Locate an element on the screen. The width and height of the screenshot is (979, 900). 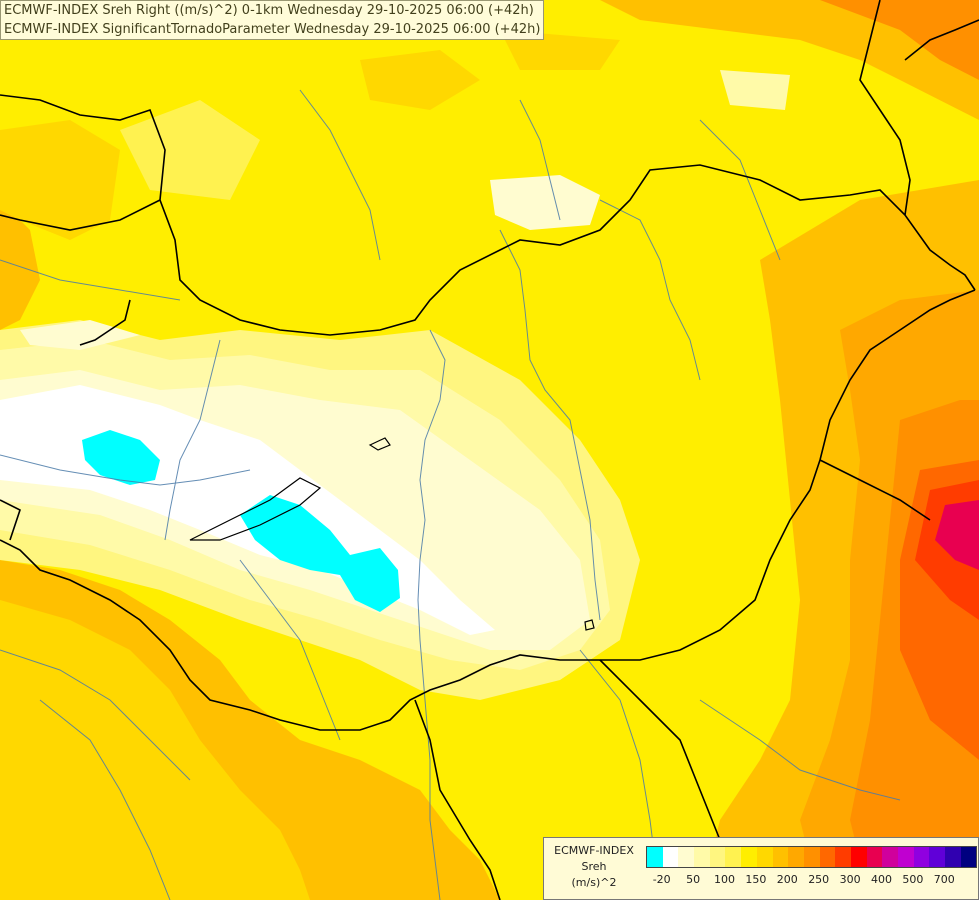
legend-swatches is located at coordinates (812, 857).